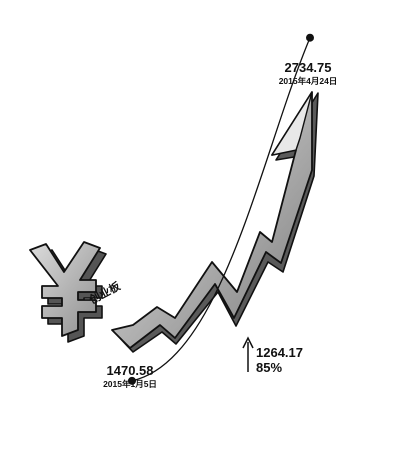 This screenshot has width=400, height=456. I want to click on change-arrow-head, so click(248, 342).